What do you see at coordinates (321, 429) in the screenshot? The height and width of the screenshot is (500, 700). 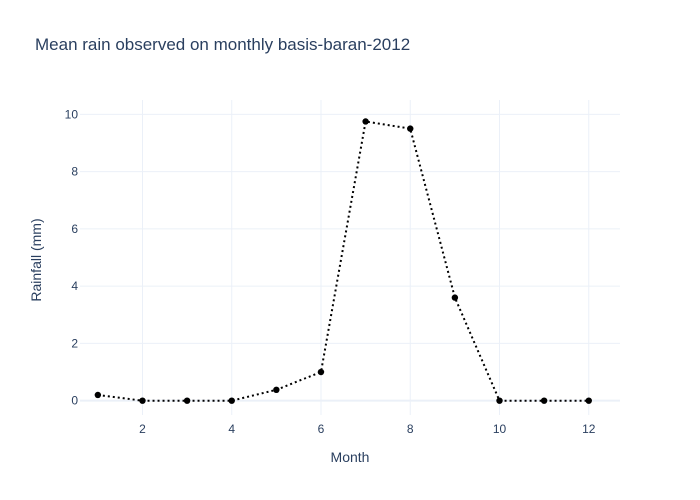 I see `x-tick-label: 6` at bounding box center [321, 429].